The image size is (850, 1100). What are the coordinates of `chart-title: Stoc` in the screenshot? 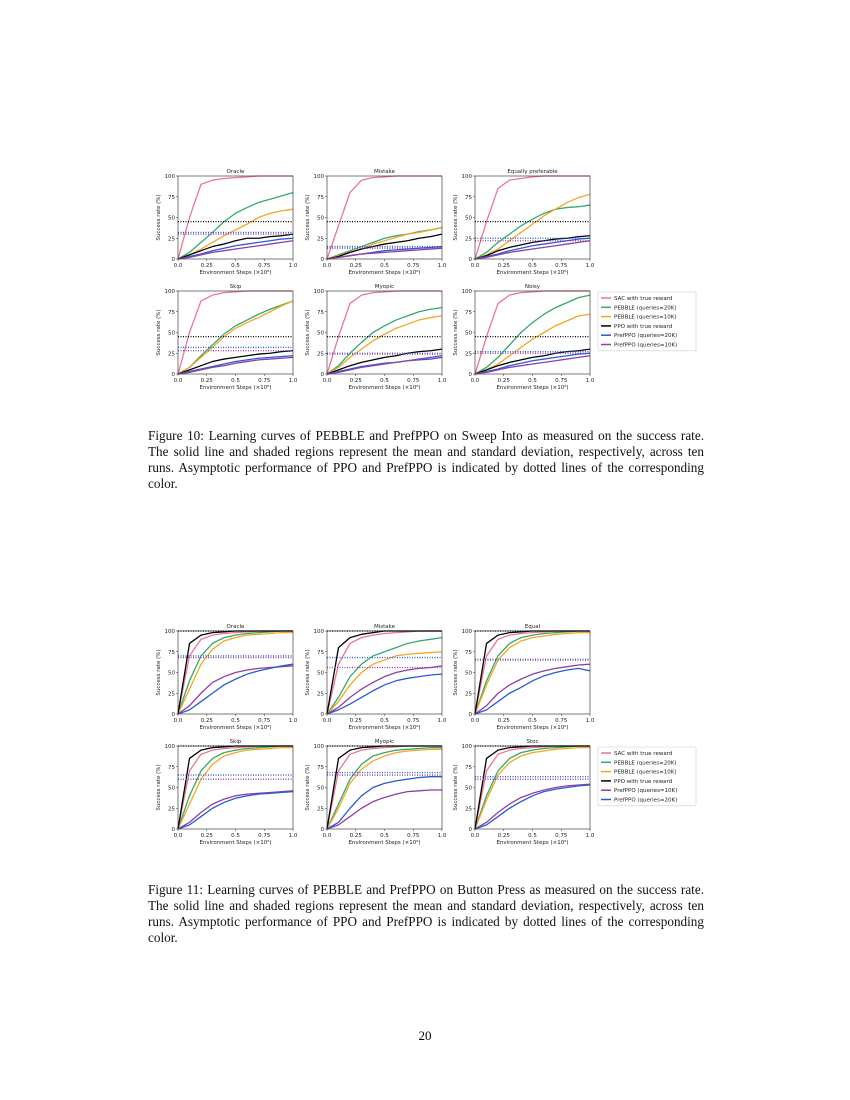 It's located at (532, 742).